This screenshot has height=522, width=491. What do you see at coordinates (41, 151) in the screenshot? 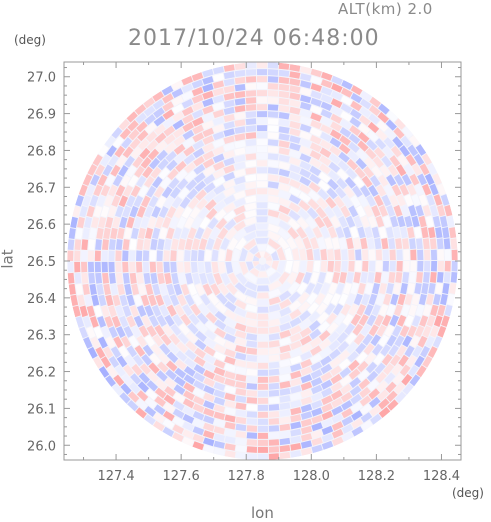
I see `y-tick-label: 26.8` at bounding box center [41, 151].